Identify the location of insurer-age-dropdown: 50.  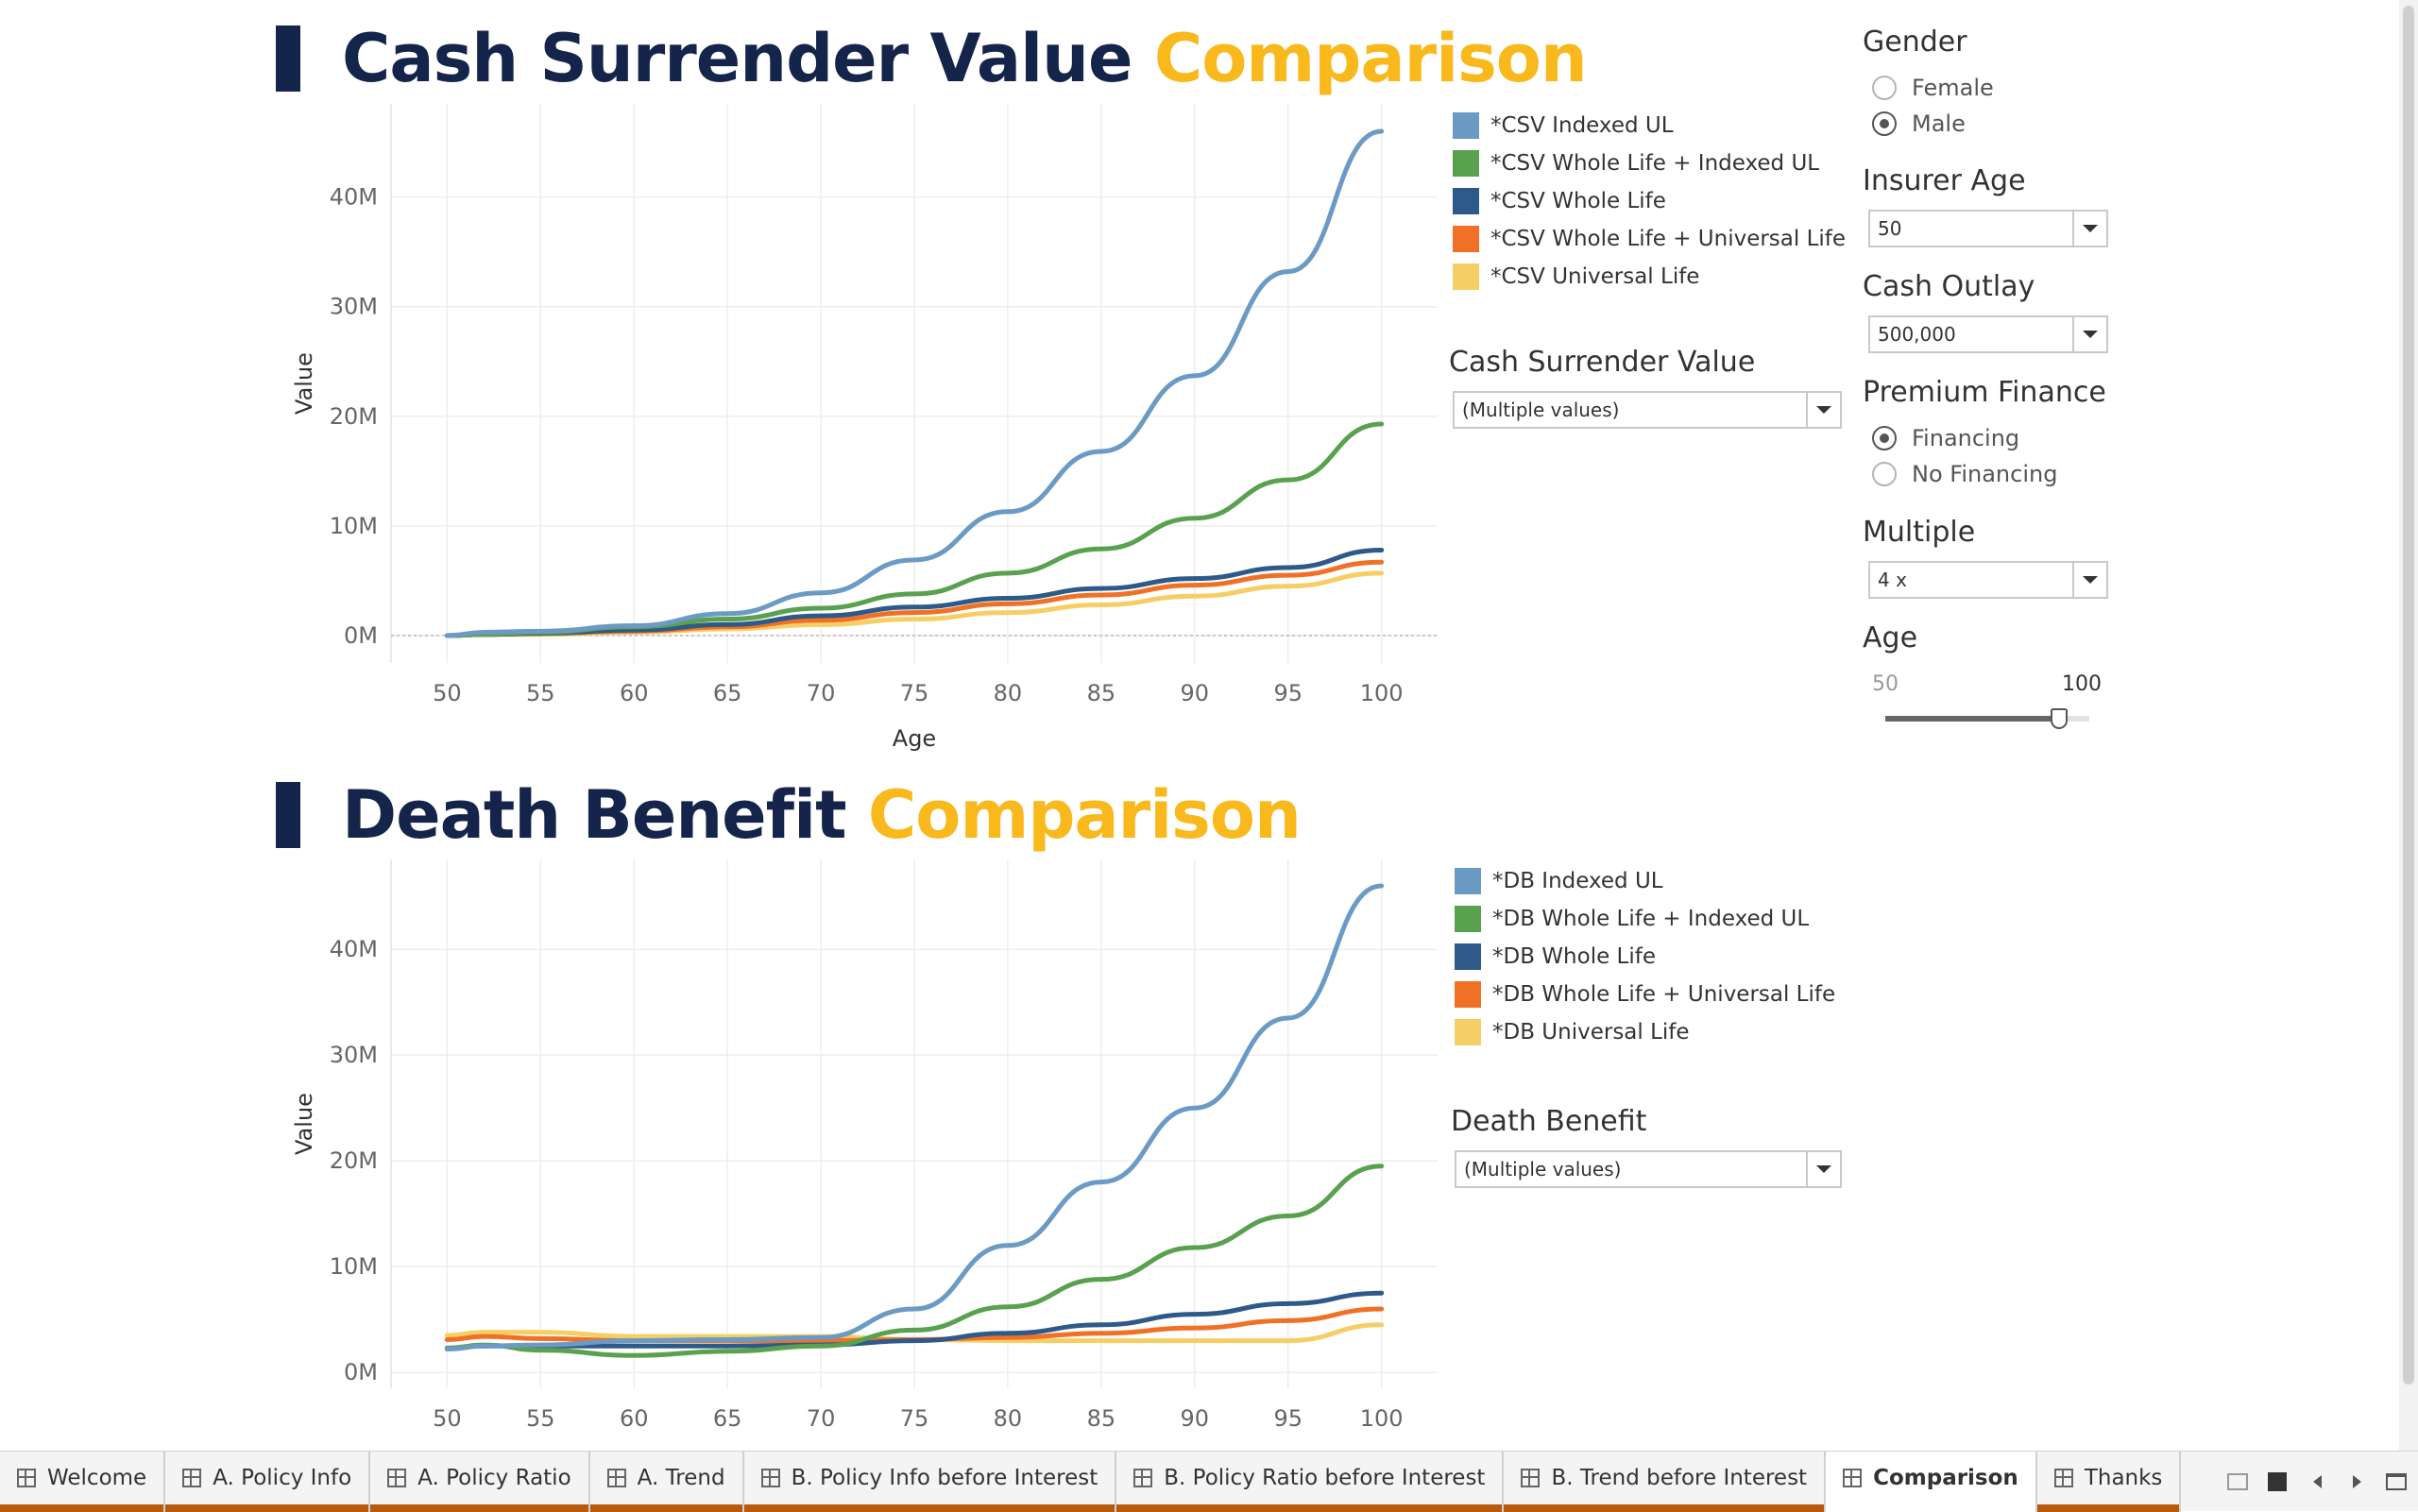
(1988, 228).